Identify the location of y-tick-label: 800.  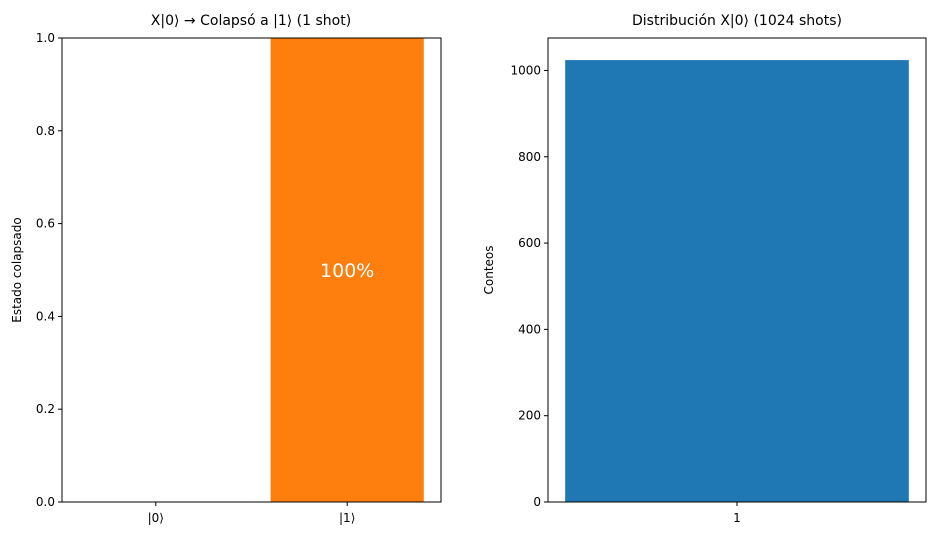
(529, 157).